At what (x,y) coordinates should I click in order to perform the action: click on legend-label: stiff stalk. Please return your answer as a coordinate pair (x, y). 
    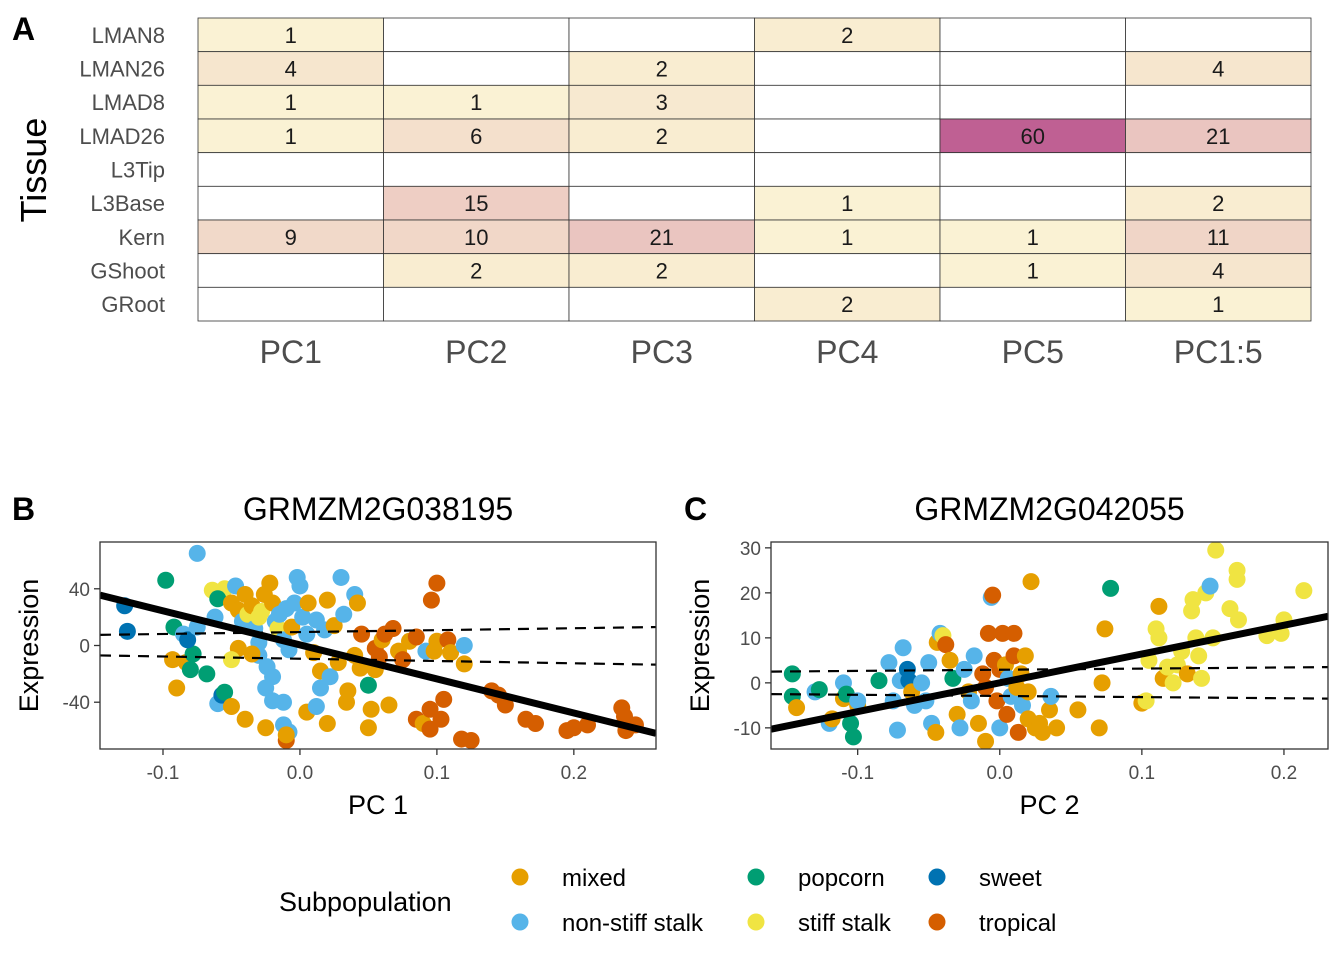
    Looking at the image, I should click on (845, 923).